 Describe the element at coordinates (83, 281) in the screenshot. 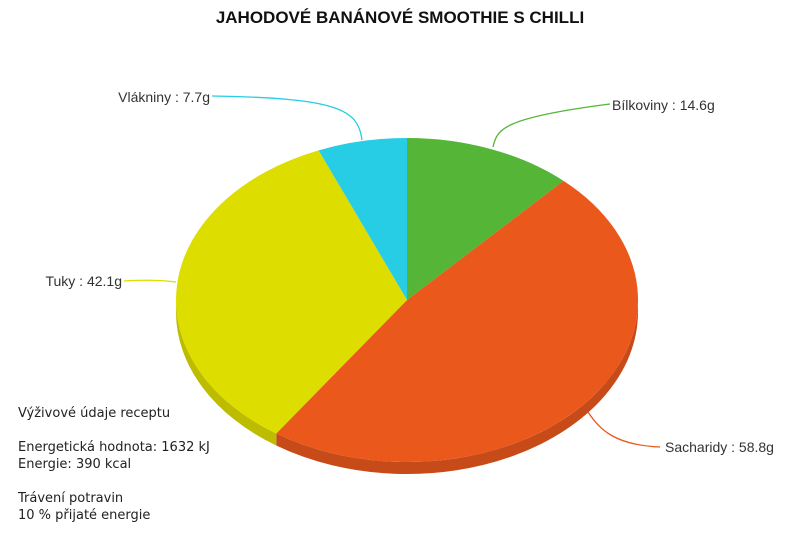

I see `data-label-tuky: Tuky : 42.1g` at that location.